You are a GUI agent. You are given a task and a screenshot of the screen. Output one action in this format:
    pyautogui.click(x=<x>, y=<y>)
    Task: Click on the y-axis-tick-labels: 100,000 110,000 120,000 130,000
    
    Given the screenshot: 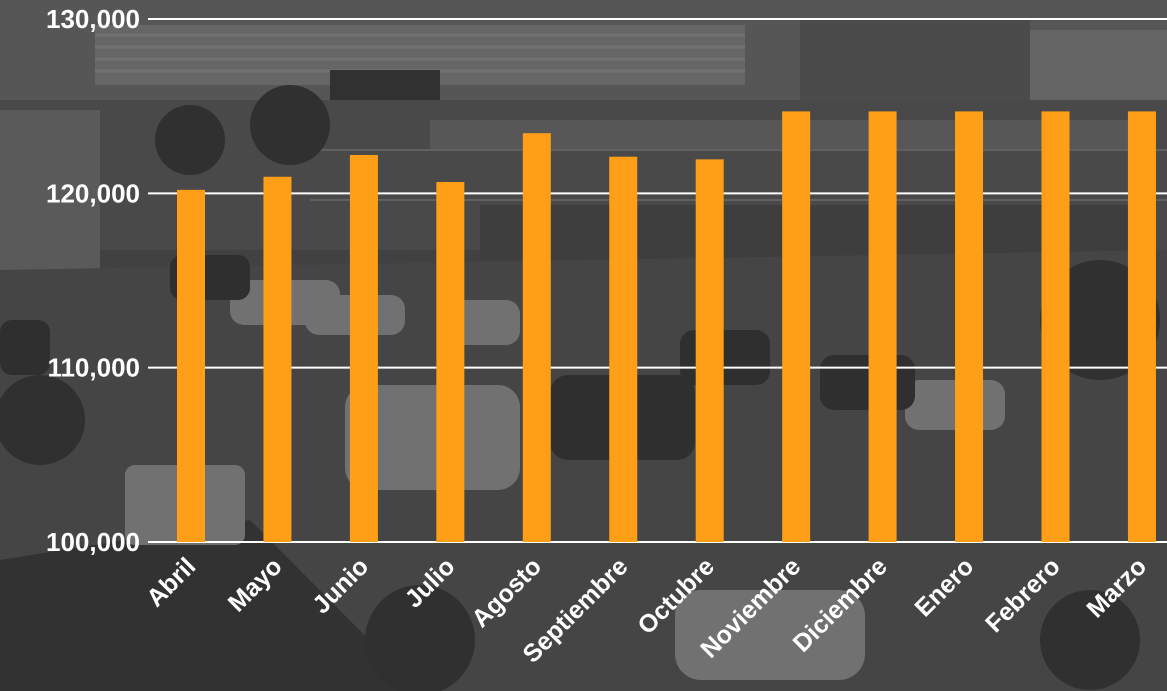 What is the action you would take?
    pyautogui.click(x=93, y=280)
    